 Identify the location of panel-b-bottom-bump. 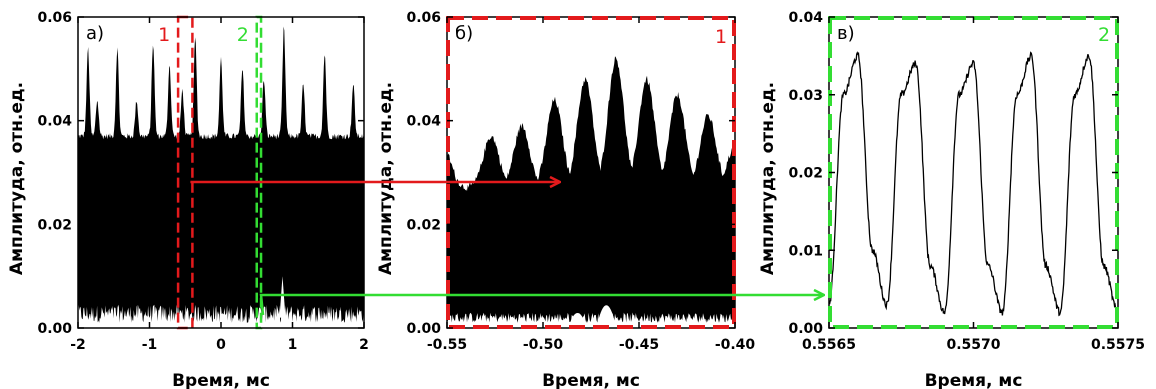
(606, 314).